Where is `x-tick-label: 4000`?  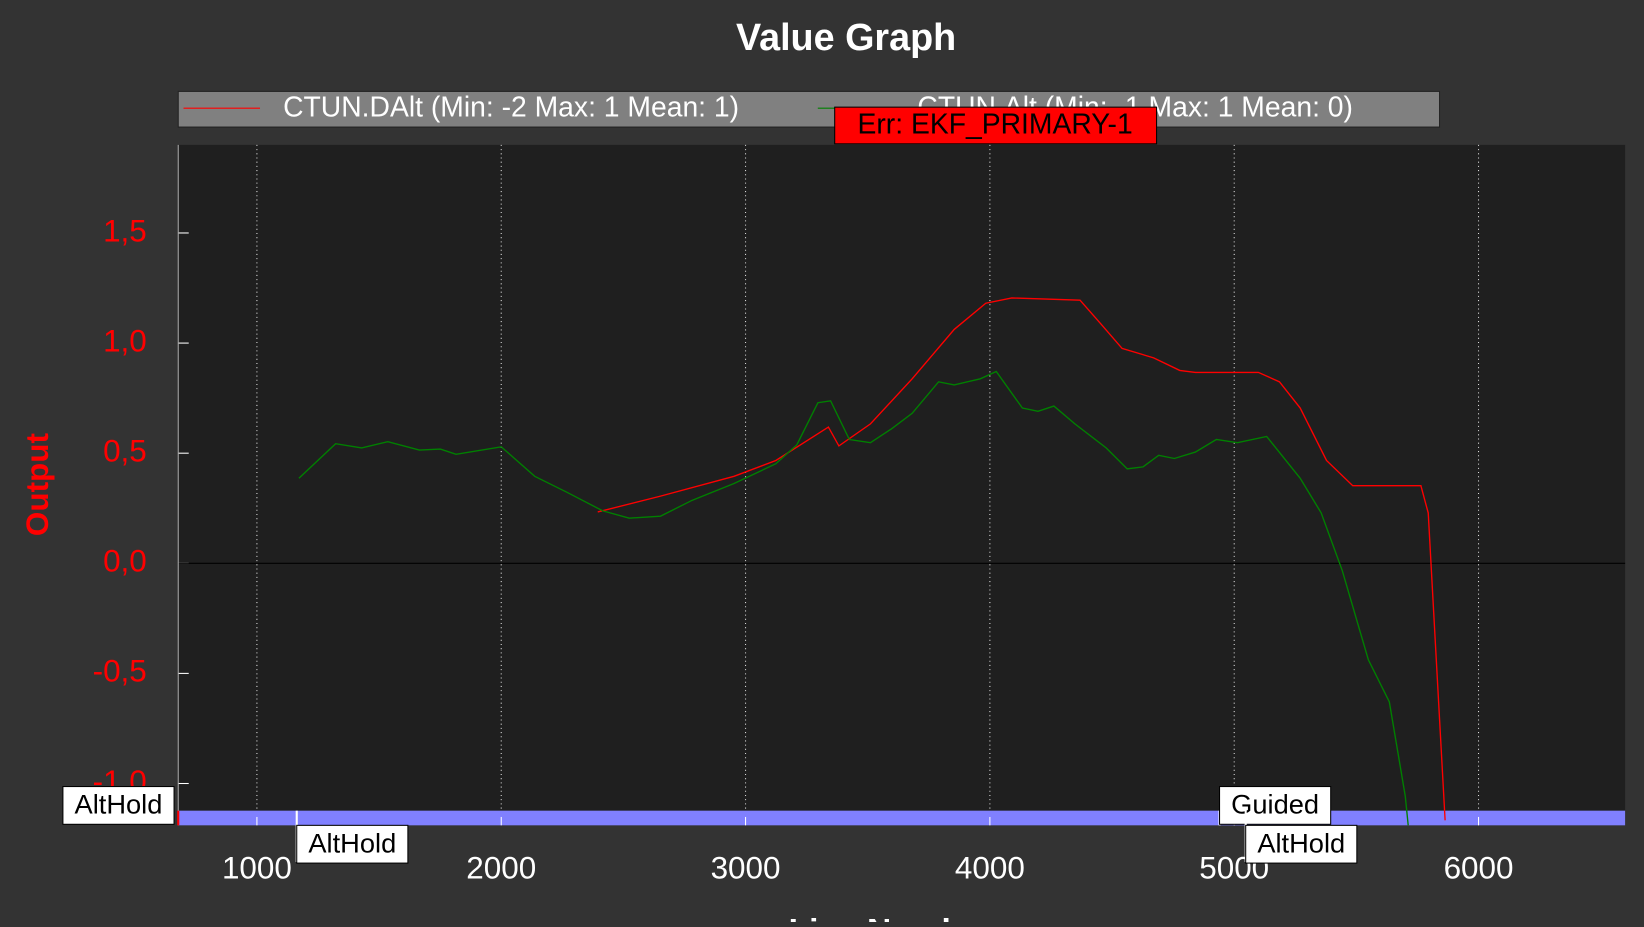 x-tick-label: 4000 is located at coordinates (990, 868).